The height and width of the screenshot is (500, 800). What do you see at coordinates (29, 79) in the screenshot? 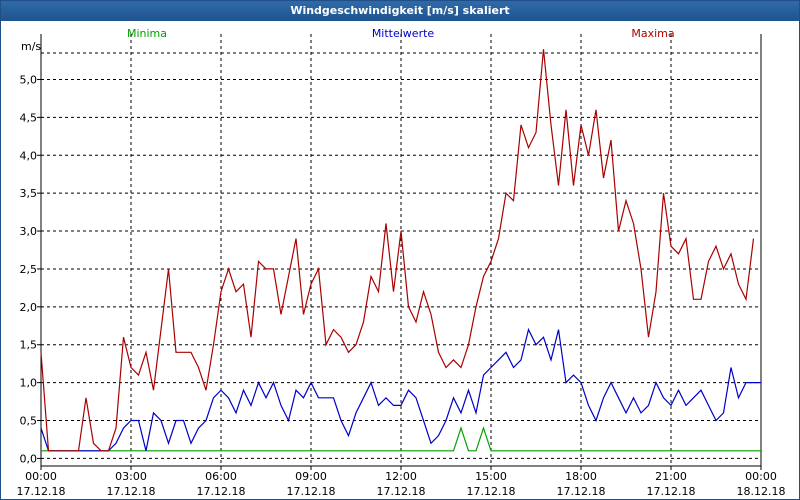
I see `y-tick-label: 5,0` at bounding box center [29, 79].